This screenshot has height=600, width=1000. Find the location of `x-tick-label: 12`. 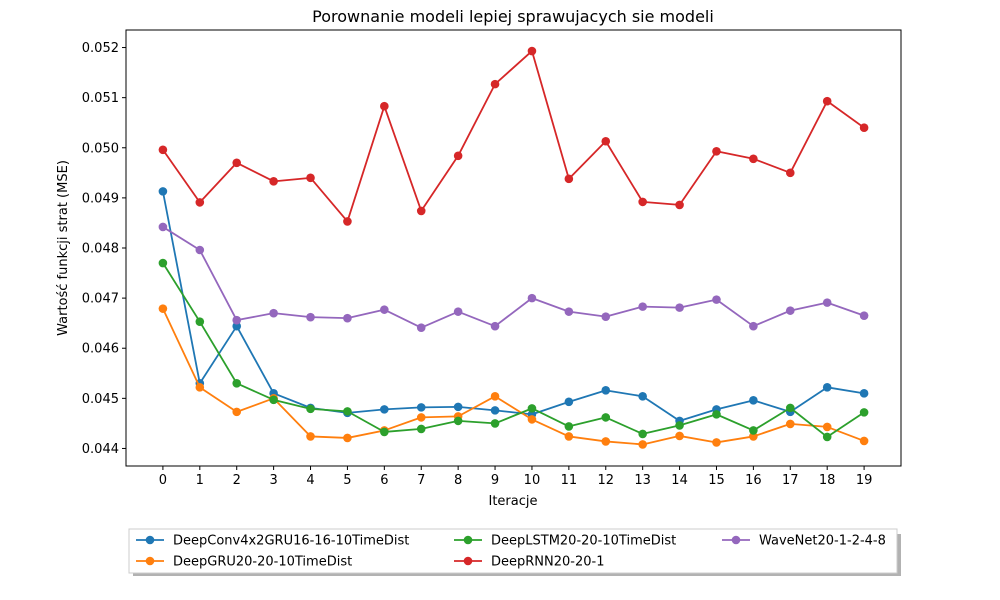

x-tick-label: 12 is located at coordinates (605, 480).